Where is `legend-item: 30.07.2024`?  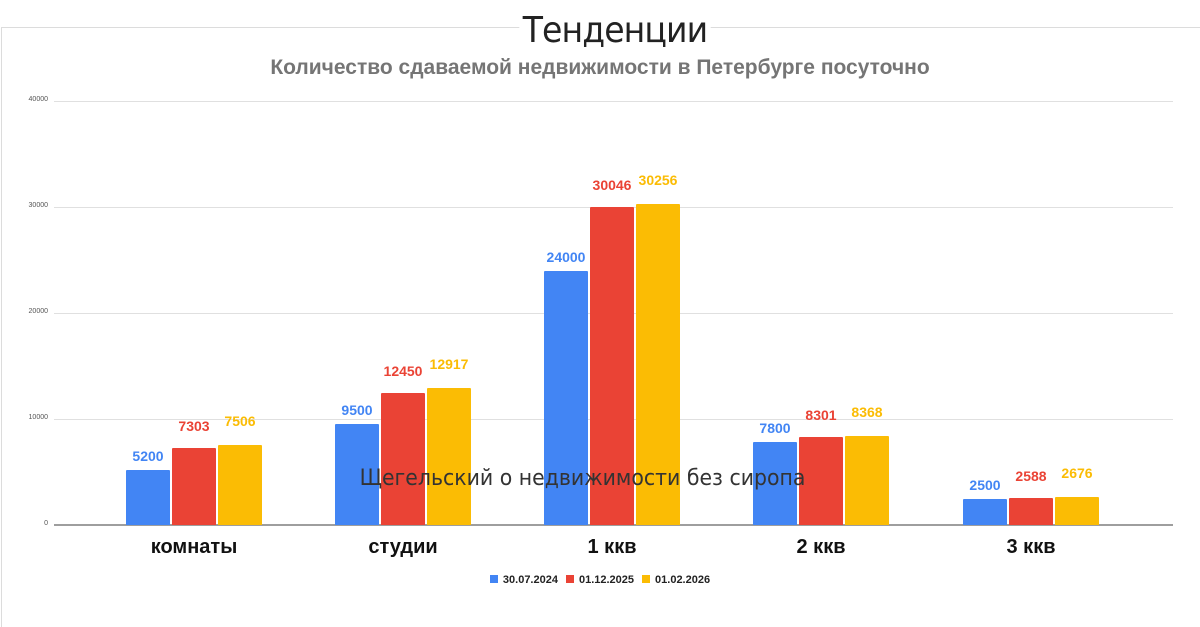
legend-item: 30.07.2024 is located at coordinates (523, 580).